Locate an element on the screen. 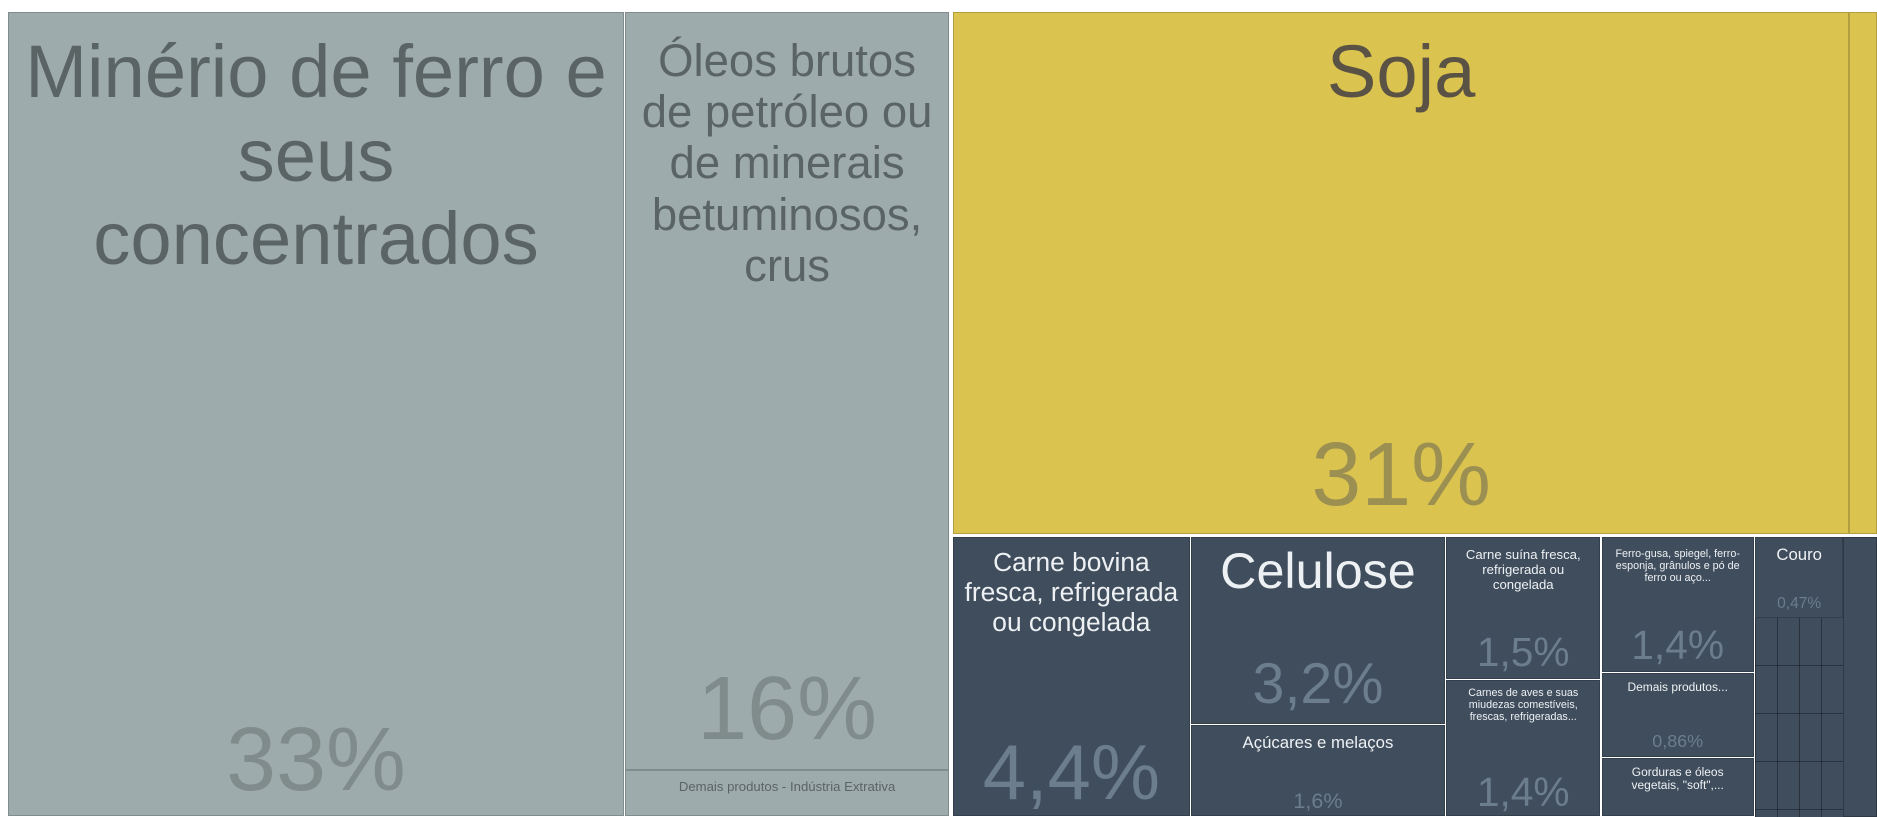  value-label: 4,4% is located at coordinates (1071, 773).